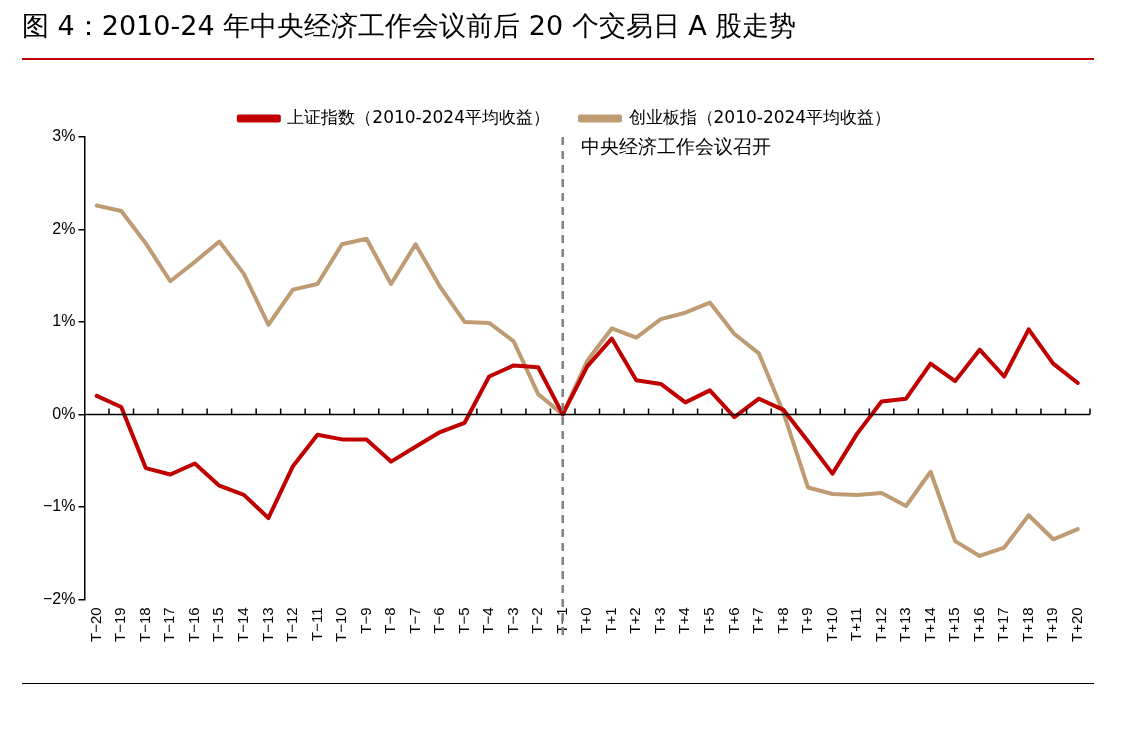 This screenshot has width=1144, height=749. What do you see at coordinates (905, 624) in the screenshot?
I see `x-tick-label: T+13` at bounding box center [905, 624].